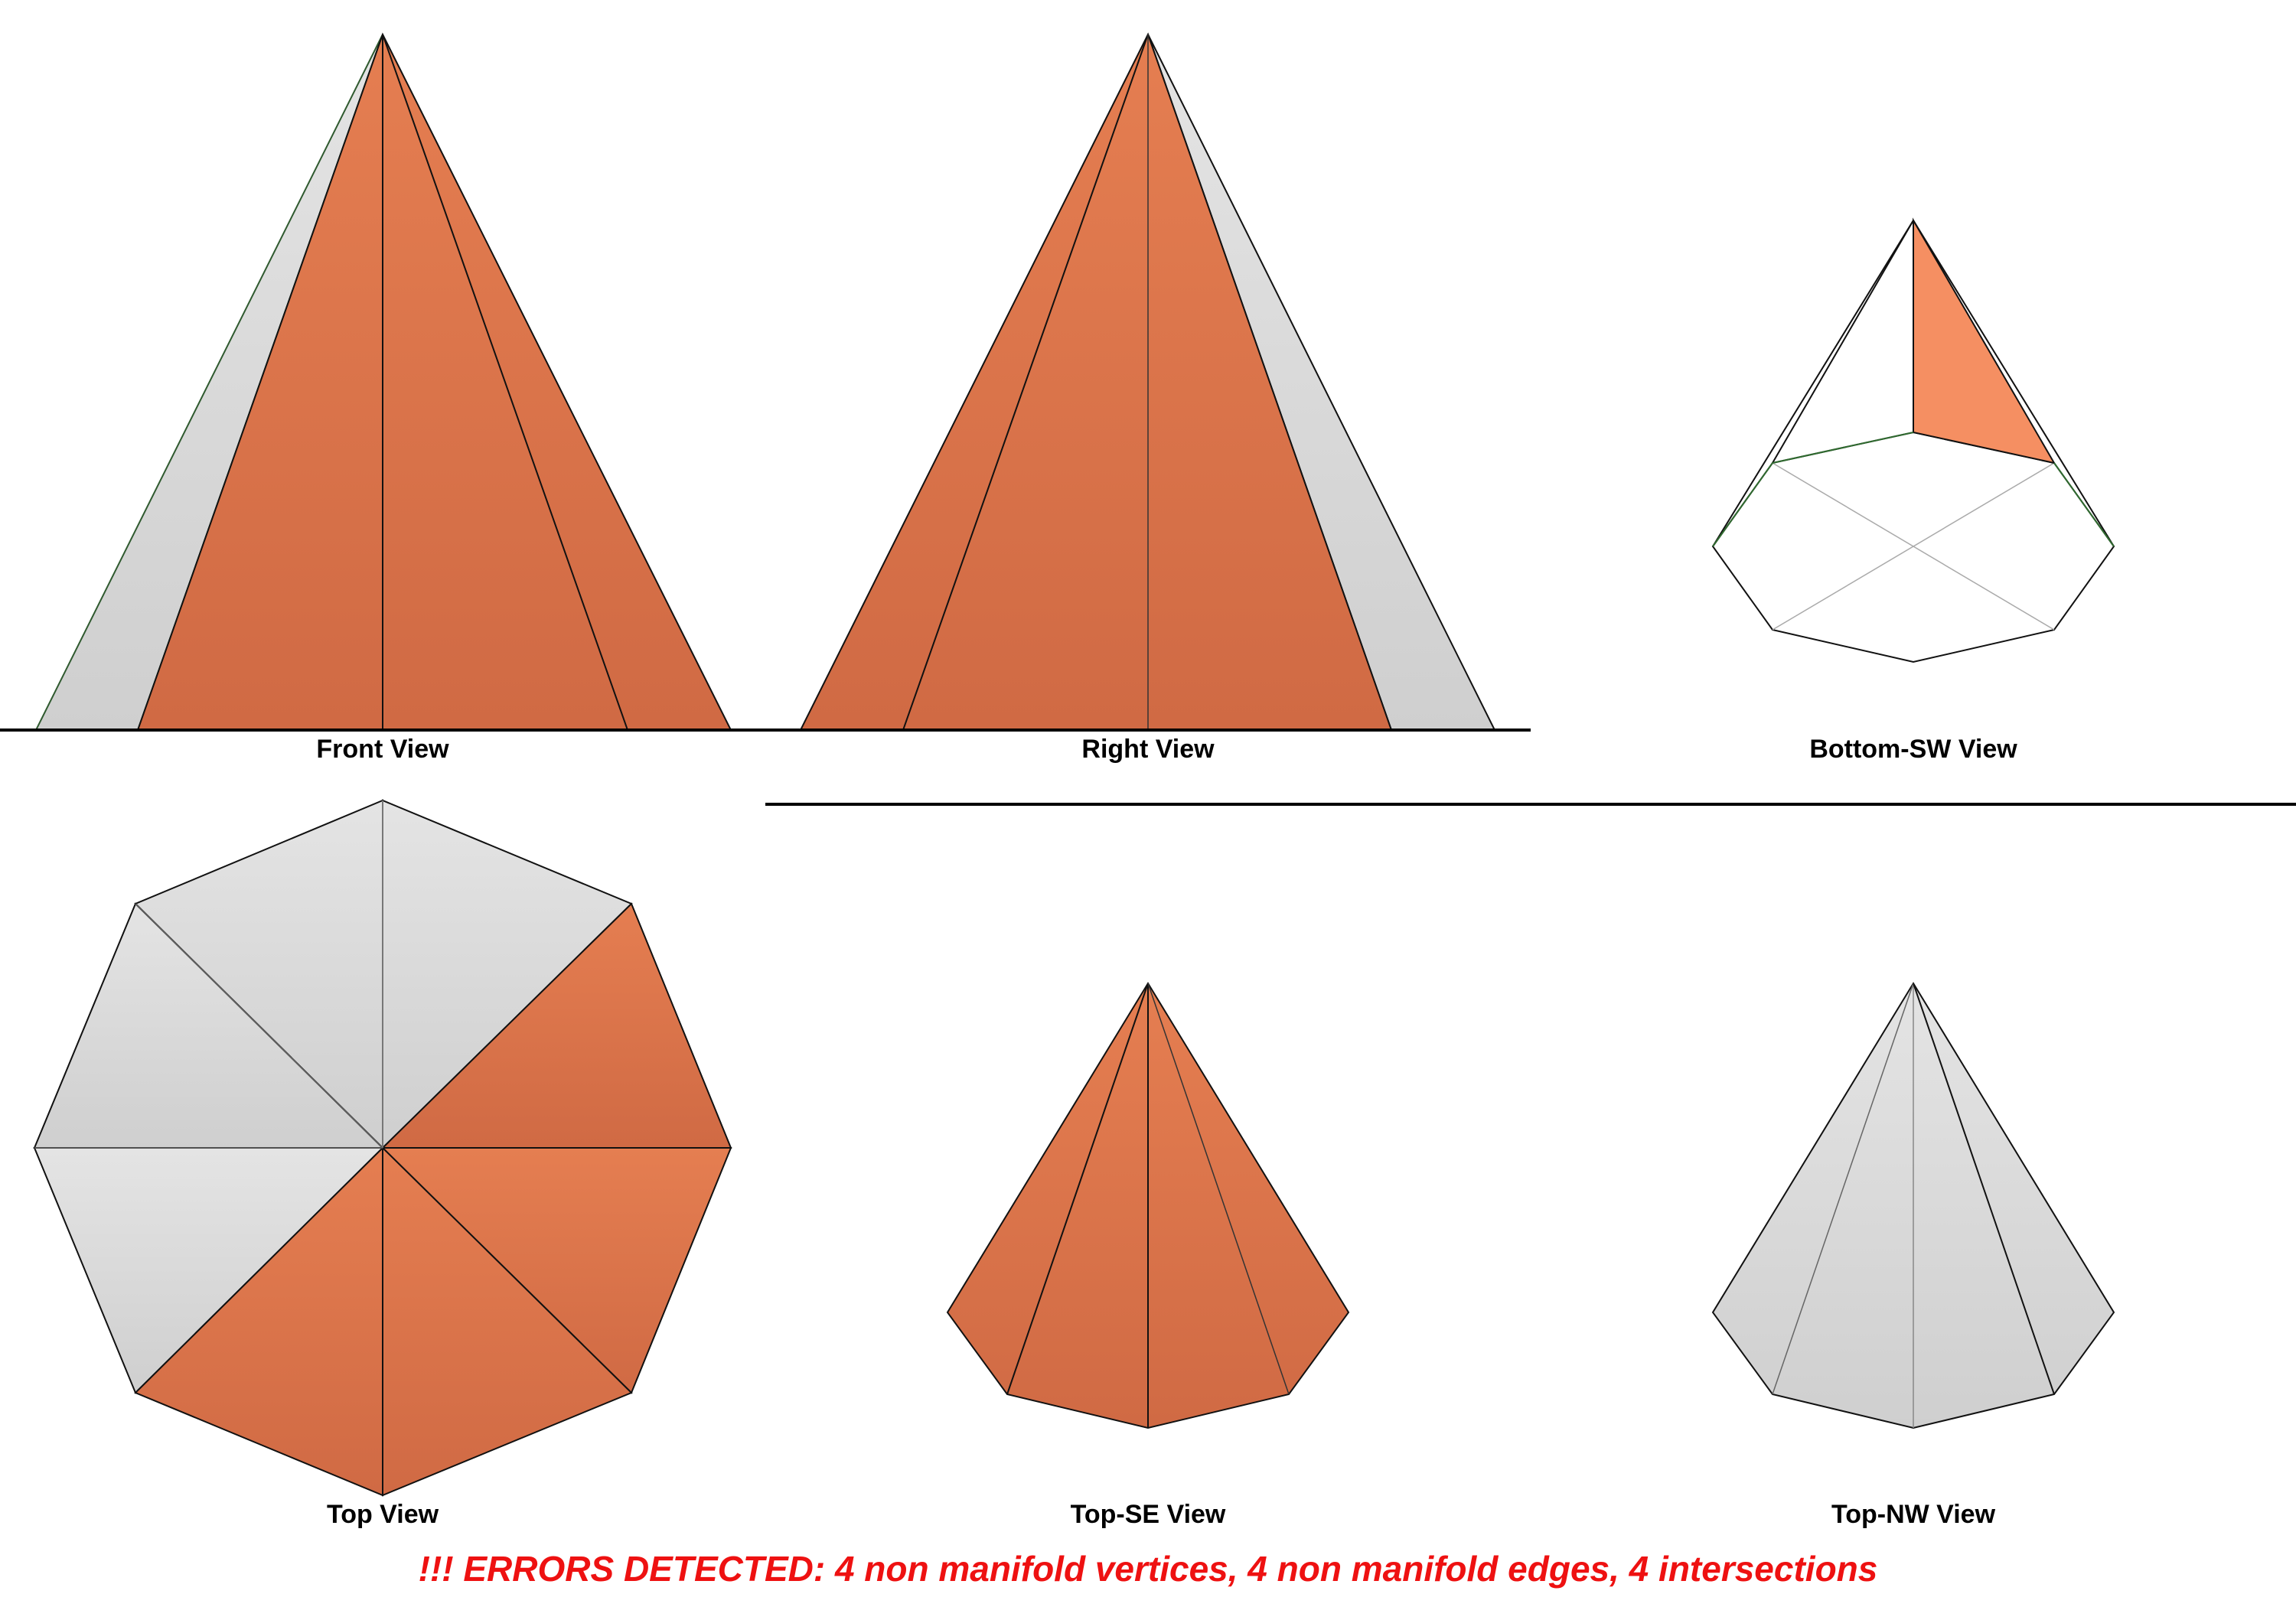 The width and height of the screenshot is (2296, 1607). Describe the element at coordinates (1913, 750) in the screenshot. I see `bottom-sw-view-label: Bottom-SW View` at that location.